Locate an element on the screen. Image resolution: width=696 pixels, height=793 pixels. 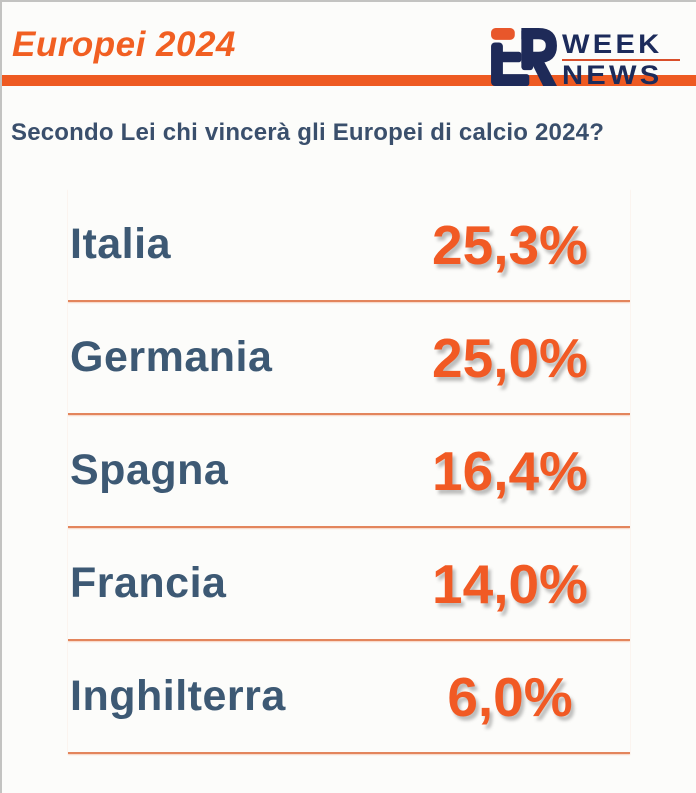
logo-divider-line is located at coordinates (621, 60).